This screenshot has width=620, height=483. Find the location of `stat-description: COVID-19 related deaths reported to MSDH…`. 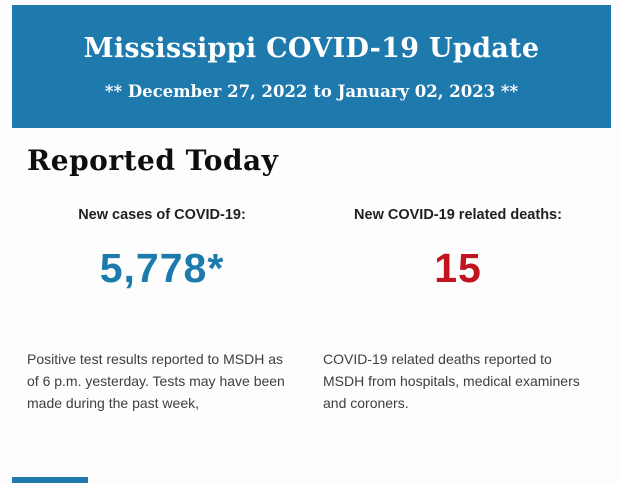

stat-description: COVID-19 related deaths reported to MSDH… is located at coordinates (451, 381).